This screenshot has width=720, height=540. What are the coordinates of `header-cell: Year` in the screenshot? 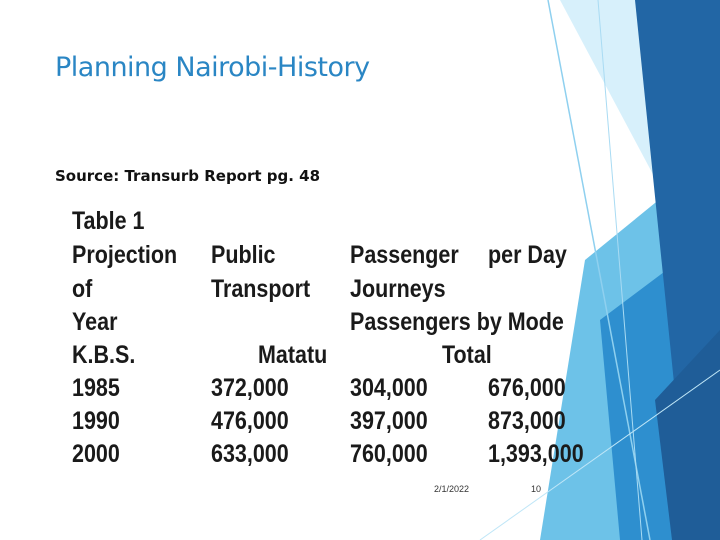 It's located at (95, 322).